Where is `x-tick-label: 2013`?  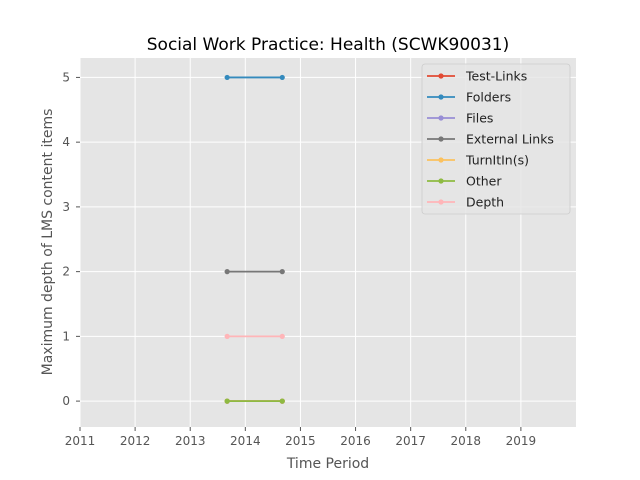 x-tick-label: 2013 is located at coordinates (190, 441).